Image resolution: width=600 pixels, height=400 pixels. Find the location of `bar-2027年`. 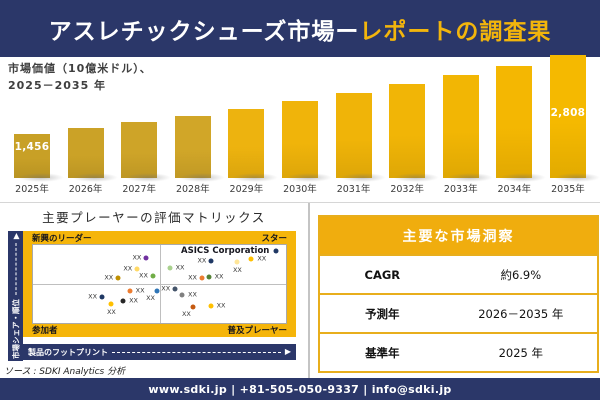

bar-2027年 is located at coordinates (146, 152).